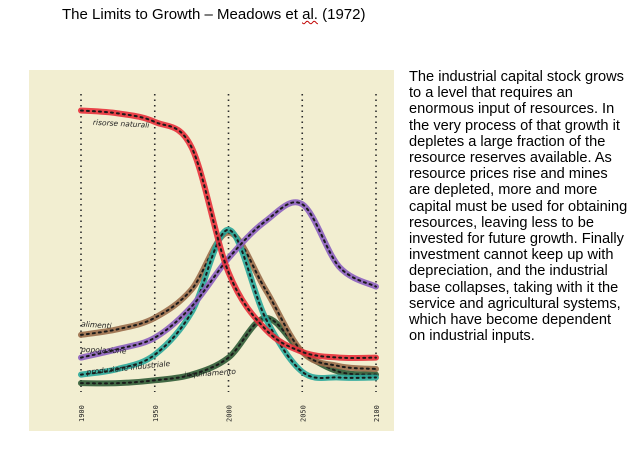 Image resolution: width=640 pixels, height=449 pixels. What do you see at coordinates (122, 124) in the screenshot?
I see `series-label: risorse naturali` at bounding box center [122, 124].